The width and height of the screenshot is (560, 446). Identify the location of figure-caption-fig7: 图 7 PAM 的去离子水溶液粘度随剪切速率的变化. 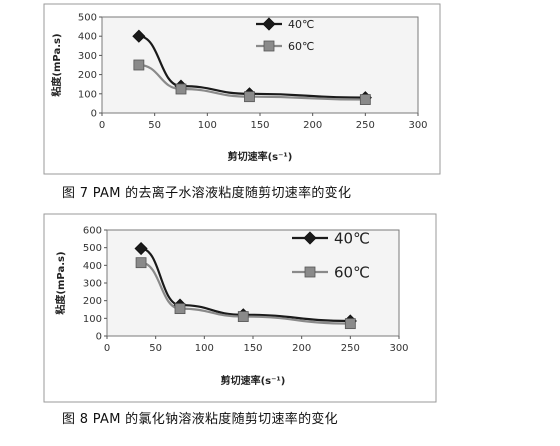
(207, 193).